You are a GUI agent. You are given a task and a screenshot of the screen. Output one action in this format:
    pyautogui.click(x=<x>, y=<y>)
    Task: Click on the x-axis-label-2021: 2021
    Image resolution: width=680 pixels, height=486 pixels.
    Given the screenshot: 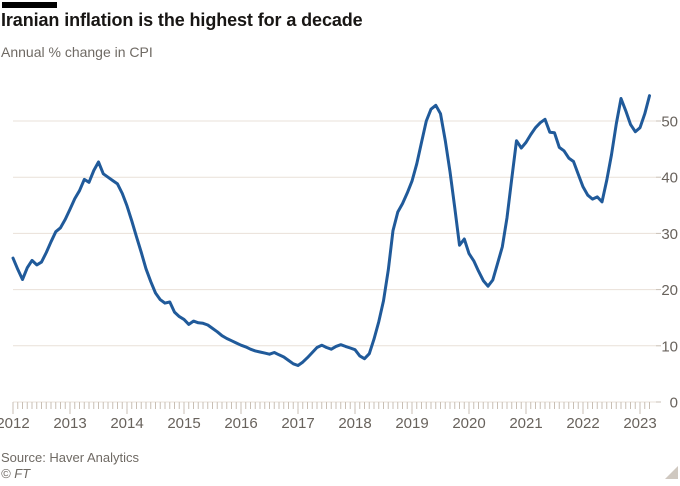 What is the action you would take?
    pyautogui.click(x=525, y=423)
    